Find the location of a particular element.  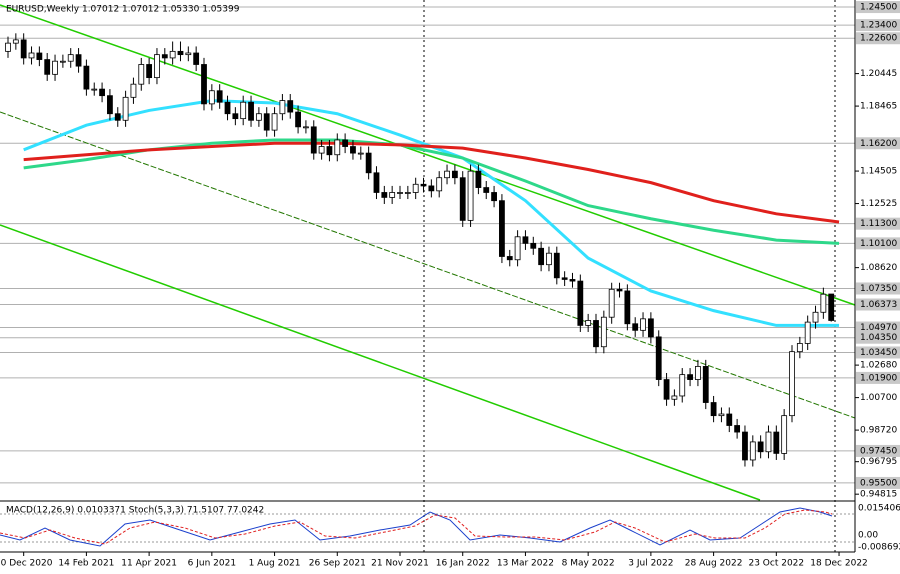

y-tick-label: 1.18465 is located at coordinates (878, 107).